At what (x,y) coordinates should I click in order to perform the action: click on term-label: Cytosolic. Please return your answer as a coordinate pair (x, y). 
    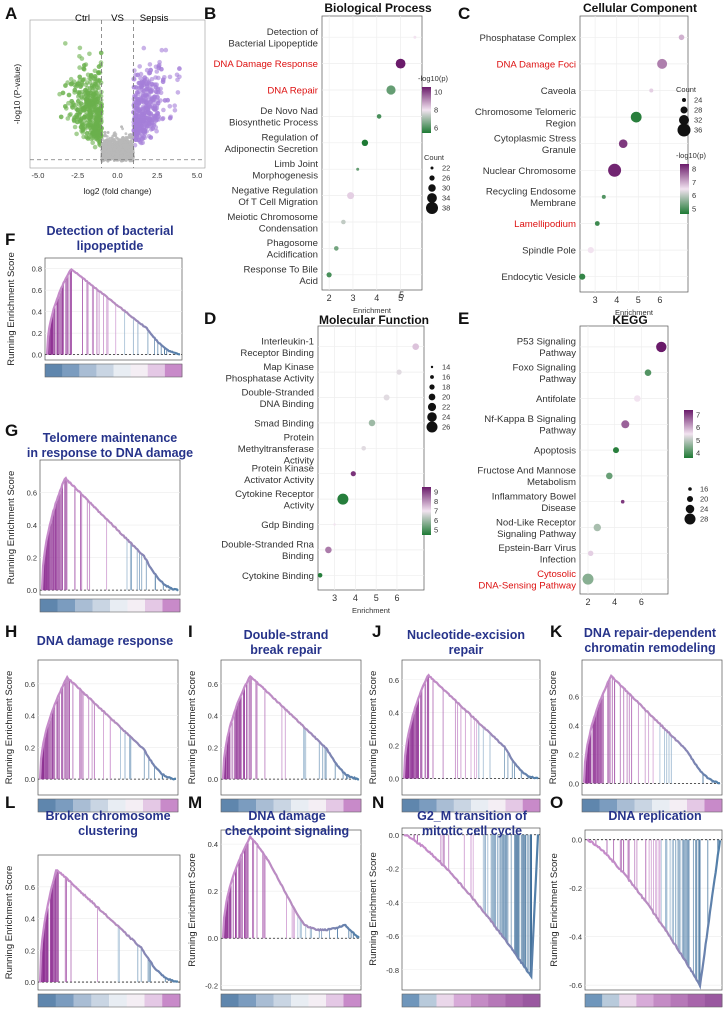
    Looking at the image, I should click on (556, 574).